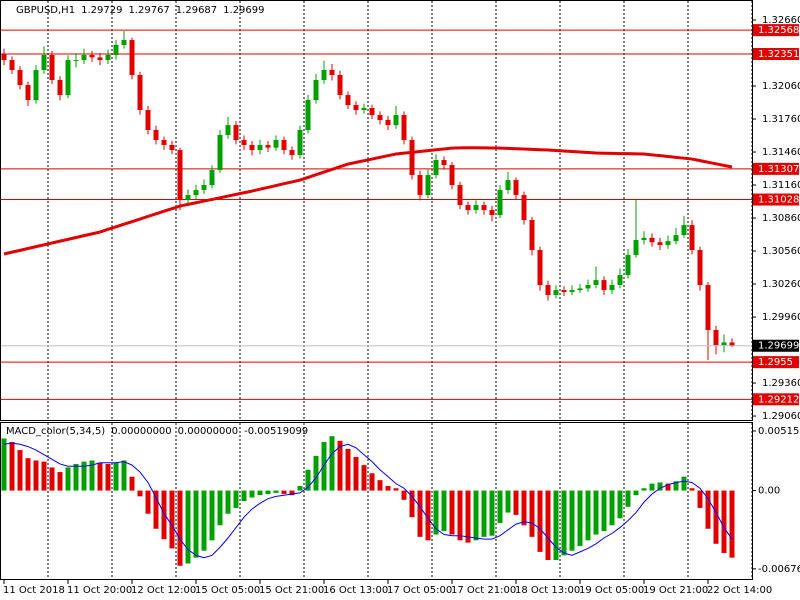 This screenshot has height=600, width=800. What do you see at coordinates (769, 491) in the screenshot?
I see `macd-y-tick-label: 0.00` at bounding box center [769, 491].